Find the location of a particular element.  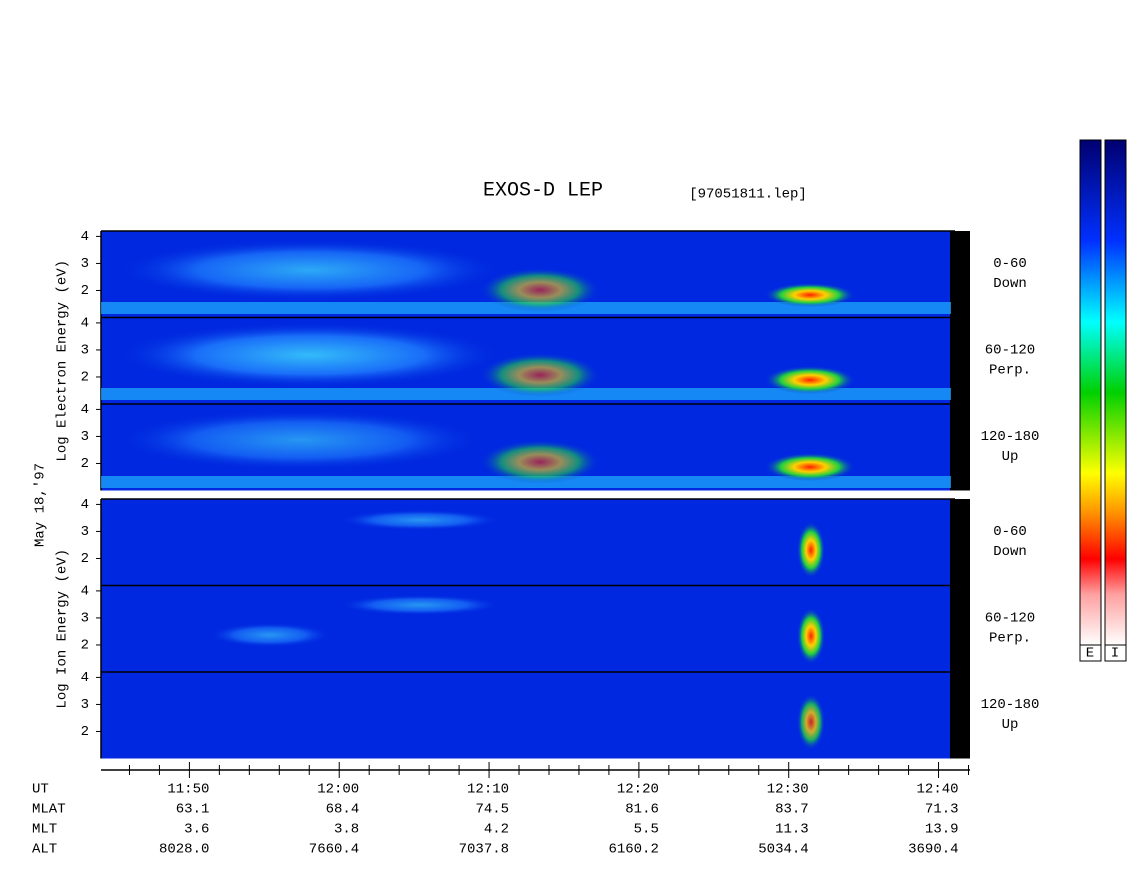

colorbar-label: I is located at coordinates (1115, 654).